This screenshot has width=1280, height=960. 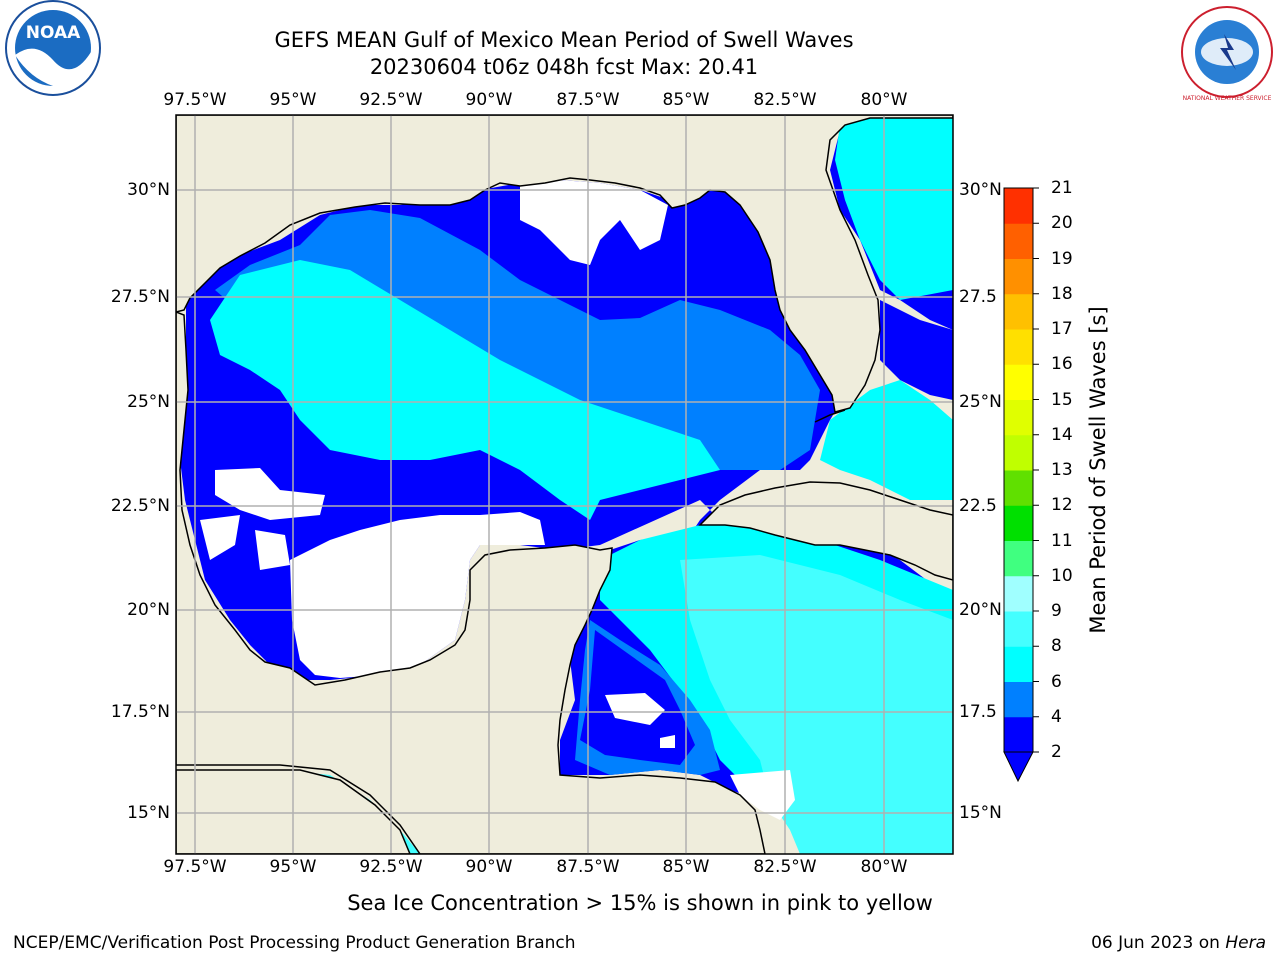 What do you see at coordinates (980, 402) in the screenshot?
I see `right-tick-label: 25°N` at bounding box center [980, 402].